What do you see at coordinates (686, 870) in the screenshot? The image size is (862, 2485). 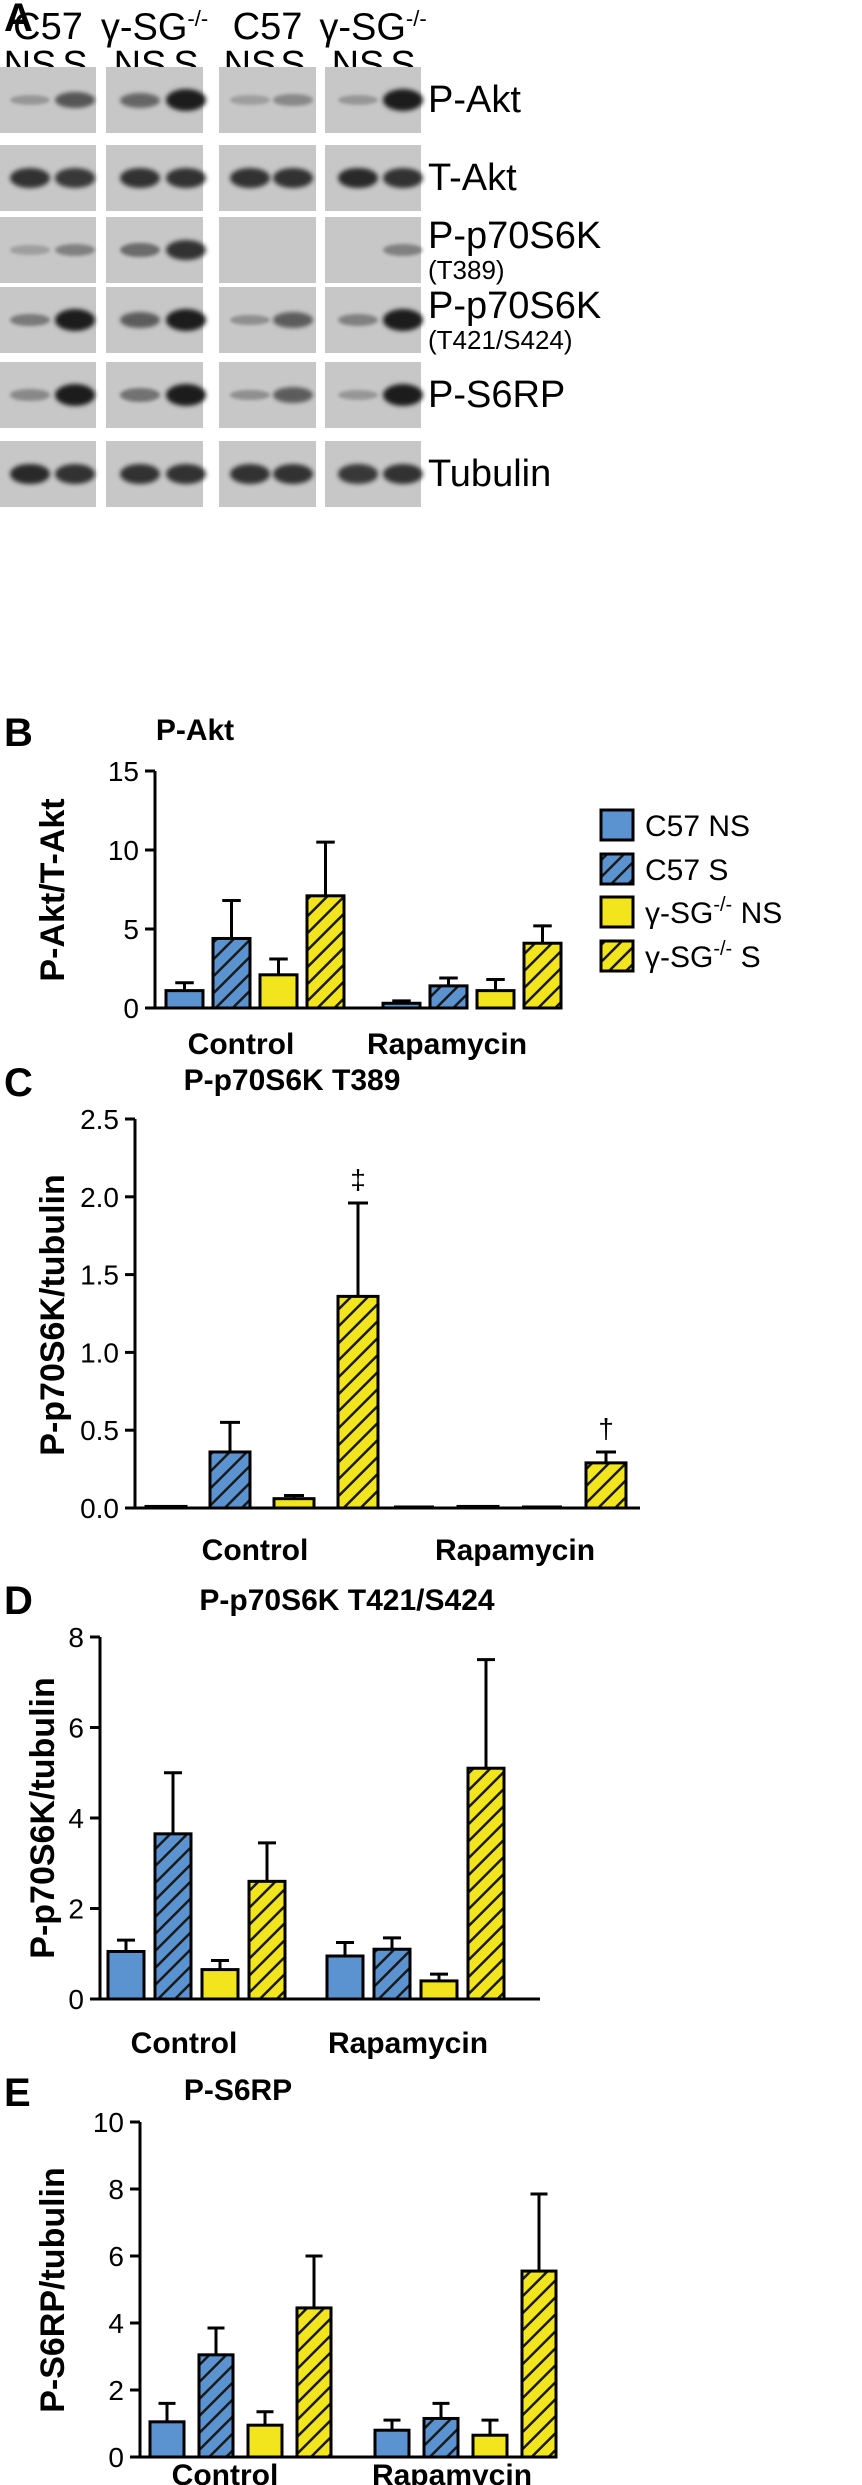 I see `legend-label: C57 S` at bounding box center [686, 870].